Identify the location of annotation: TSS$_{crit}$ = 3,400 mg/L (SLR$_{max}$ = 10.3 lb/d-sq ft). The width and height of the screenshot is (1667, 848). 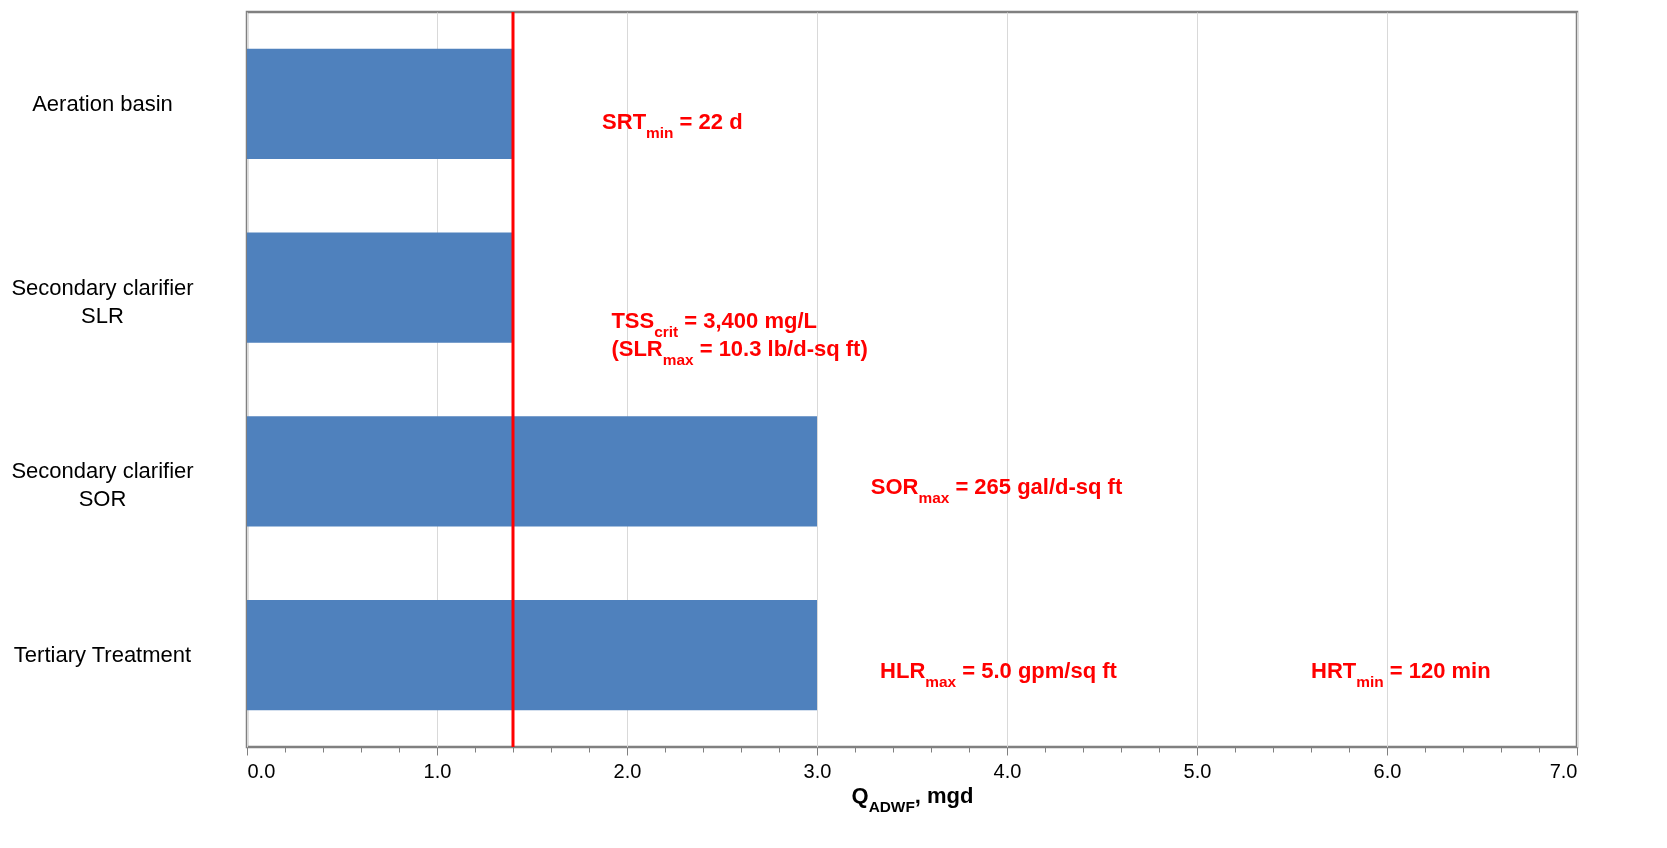
(739, 337).